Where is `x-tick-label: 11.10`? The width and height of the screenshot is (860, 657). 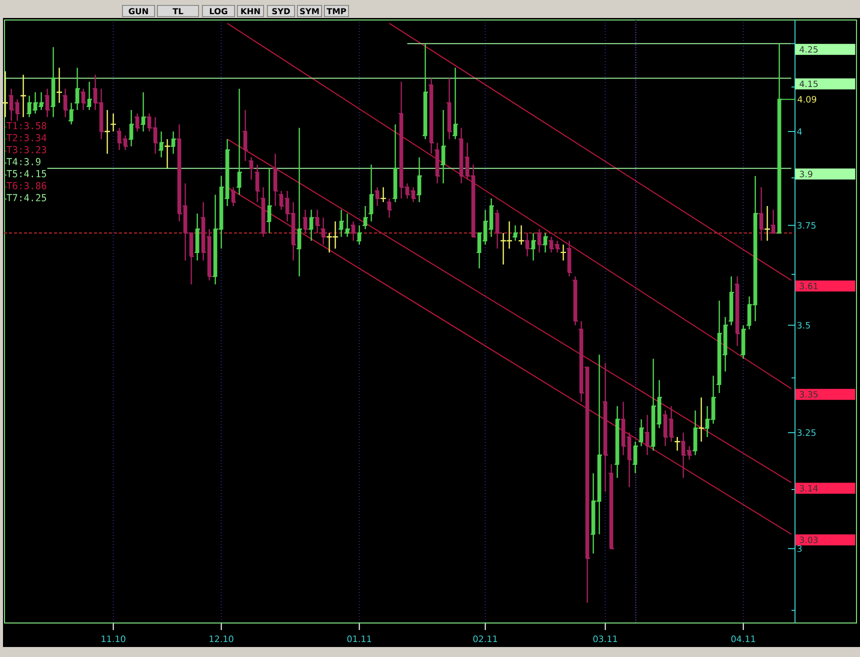 x-tick-label: 11.10 is located at coordinates (114, 639).